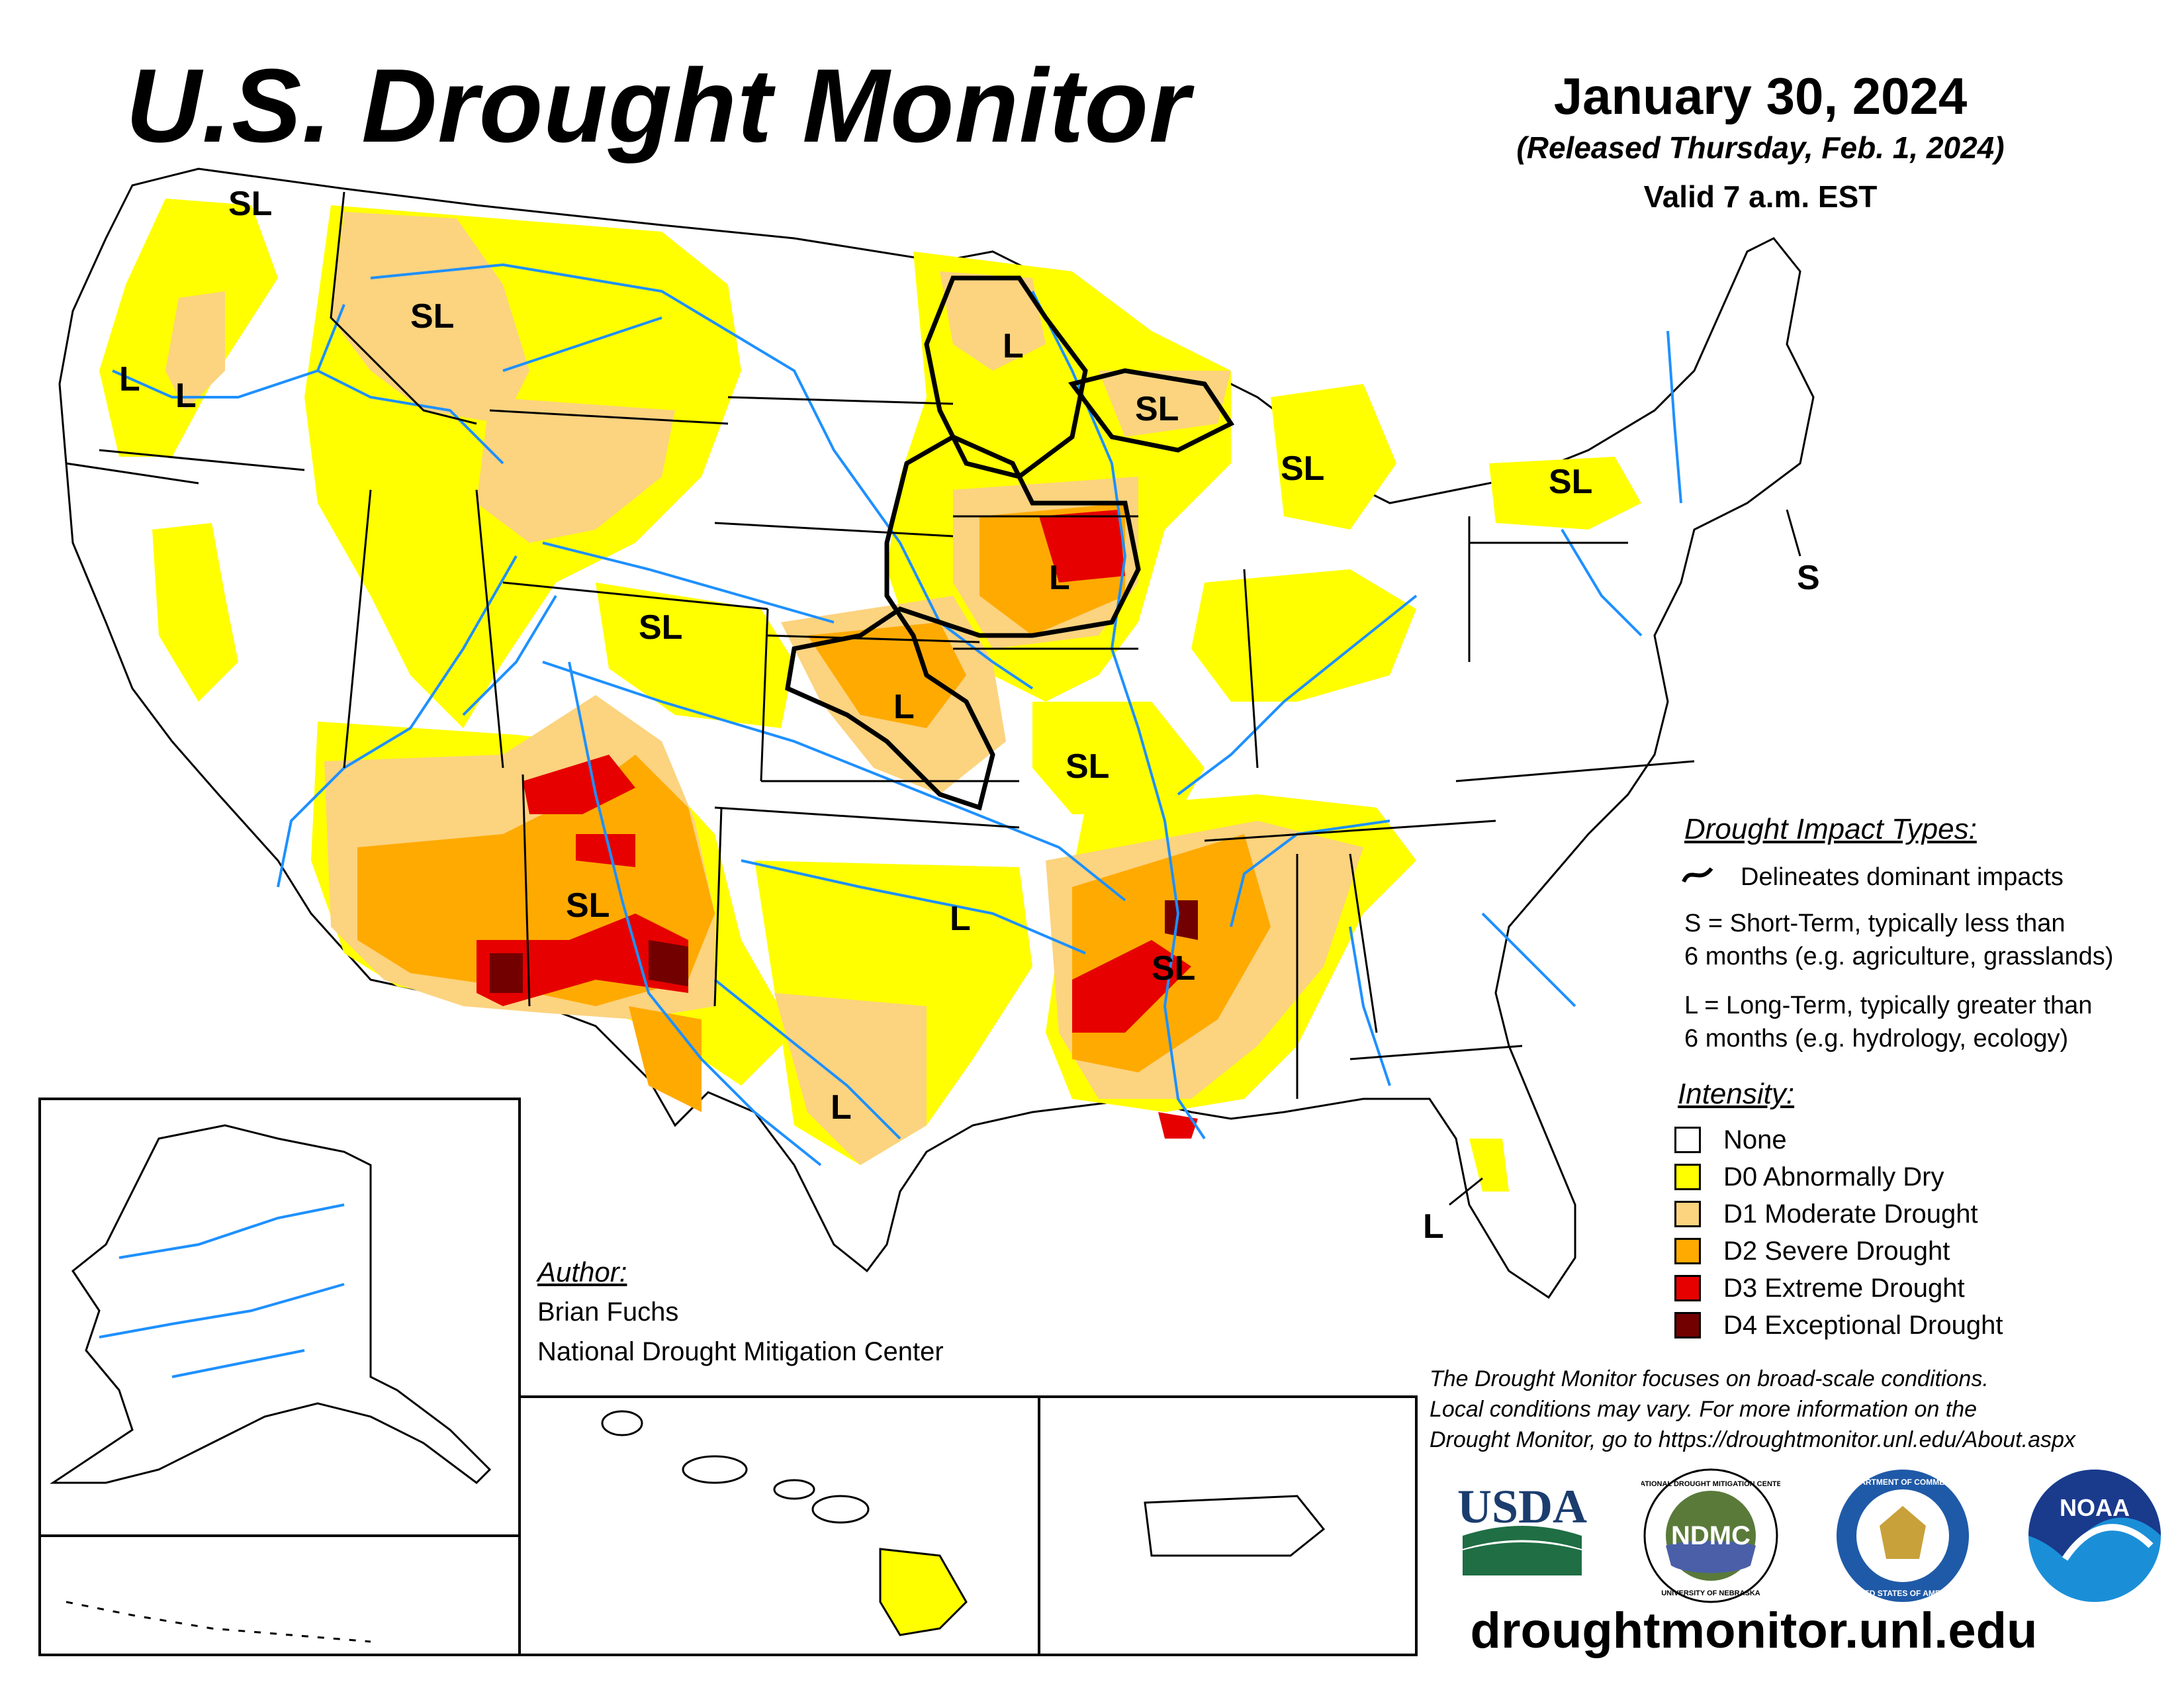 The height and width of the screenshot is (1688, 2184). Describe the element at coordinates (695, 655) in the screenshot. I see `d0-central-plains` at that location.